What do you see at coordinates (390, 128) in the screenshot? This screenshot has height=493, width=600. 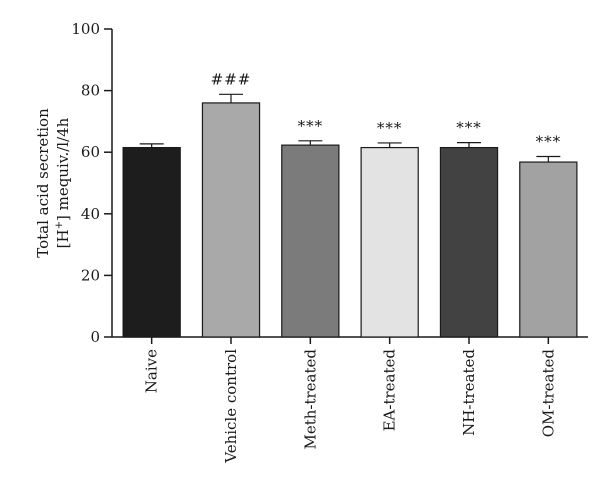 I see `significance-label-3: ***` at bounding box center [390, 128].